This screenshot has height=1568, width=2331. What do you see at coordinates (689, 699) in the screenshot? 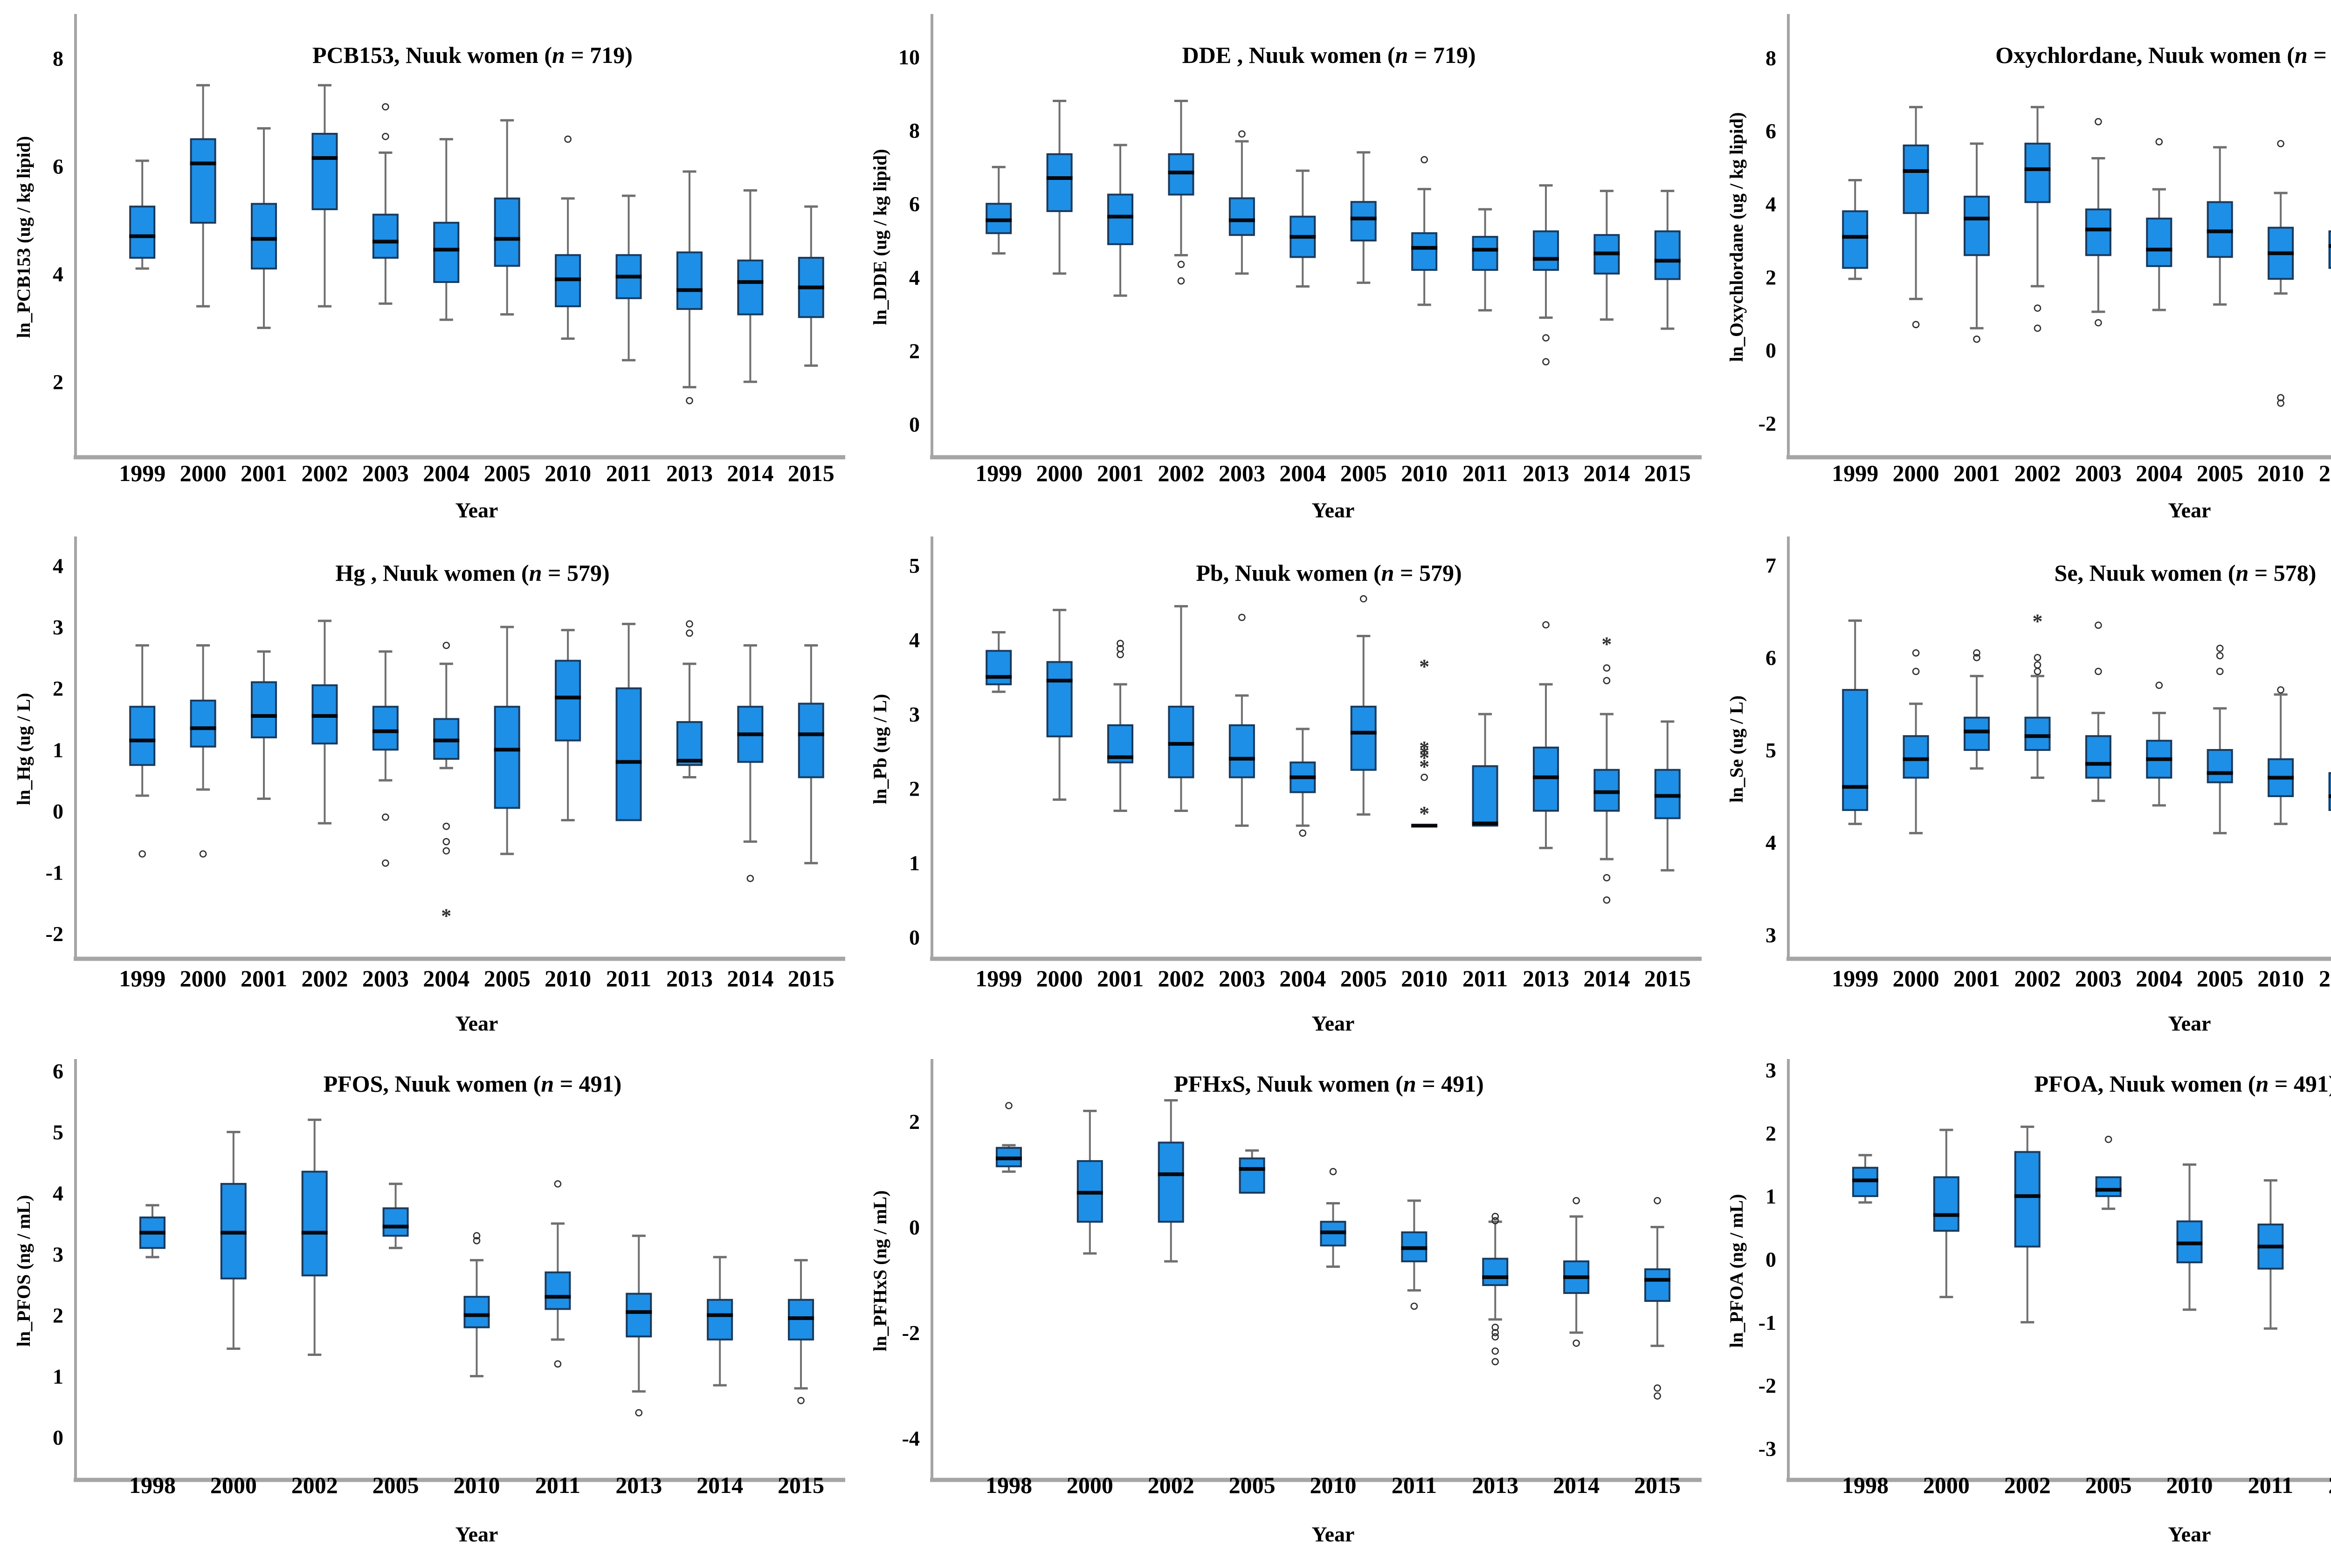
I see `box-hg-2013` at bounding box center [689, 699].